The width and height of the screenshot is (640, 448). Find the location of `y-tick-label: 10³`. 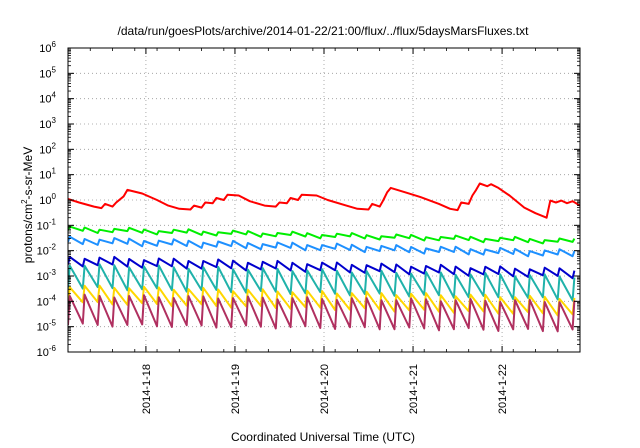

y-tick-label: 10³ is located at coordinates (47, 123).